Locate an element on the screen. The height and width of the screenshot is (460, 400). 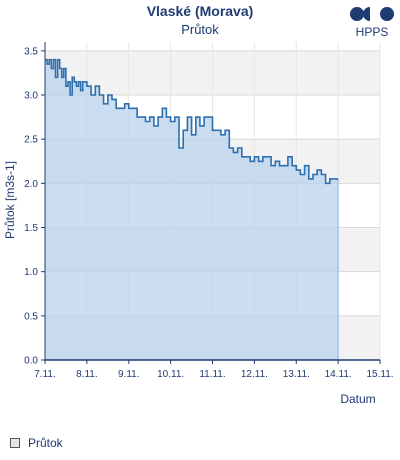
x-tick-label: 9.11. is located at coordinates (129, 374).